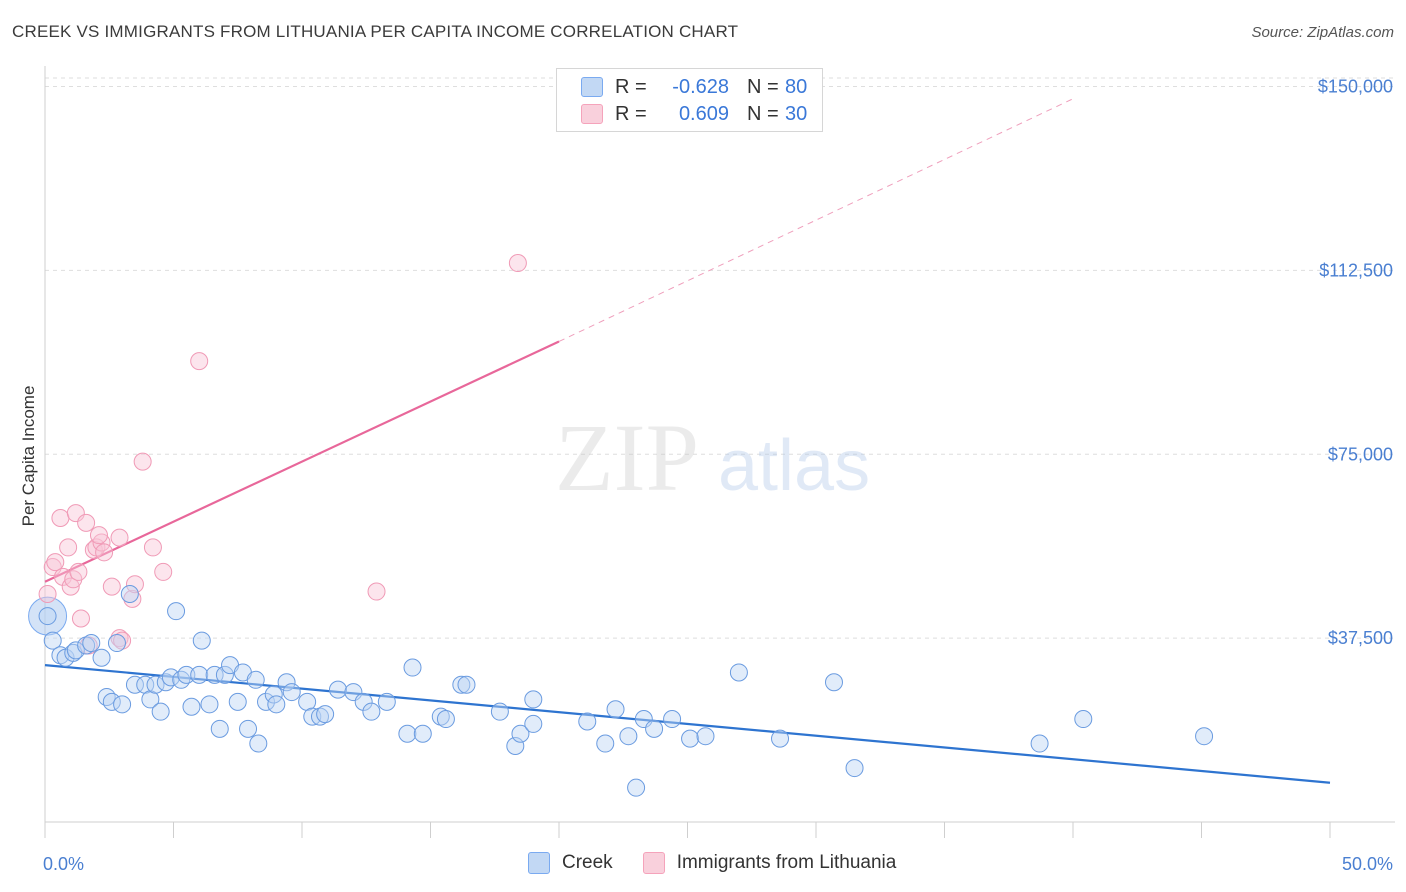  What do you see at coordinates (712, 457) in the screenshot?
I see `watermark: ZIP atlas` at bounding box center [712, 457].